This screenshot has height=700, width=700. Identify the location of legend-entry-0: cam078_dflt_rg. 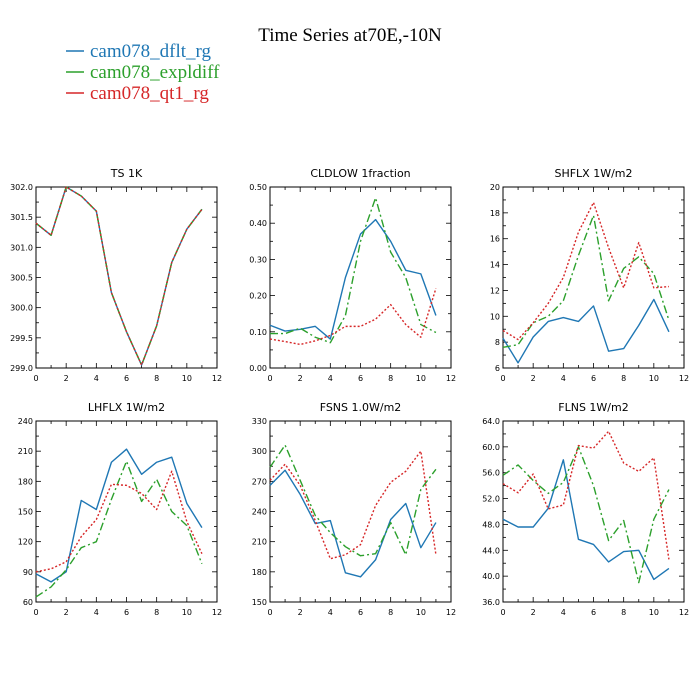
(151, 51).